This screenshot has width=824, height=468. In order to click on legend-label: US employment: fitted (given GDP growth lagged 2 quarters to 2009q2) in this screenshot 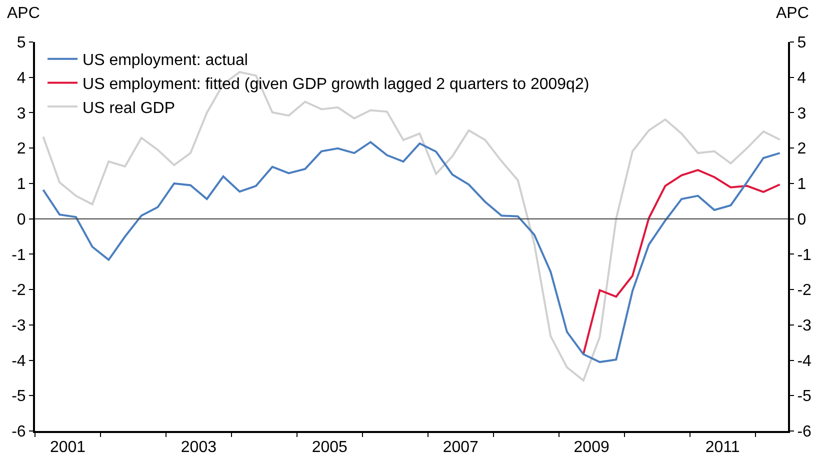, I will do `click(336, 84)`.